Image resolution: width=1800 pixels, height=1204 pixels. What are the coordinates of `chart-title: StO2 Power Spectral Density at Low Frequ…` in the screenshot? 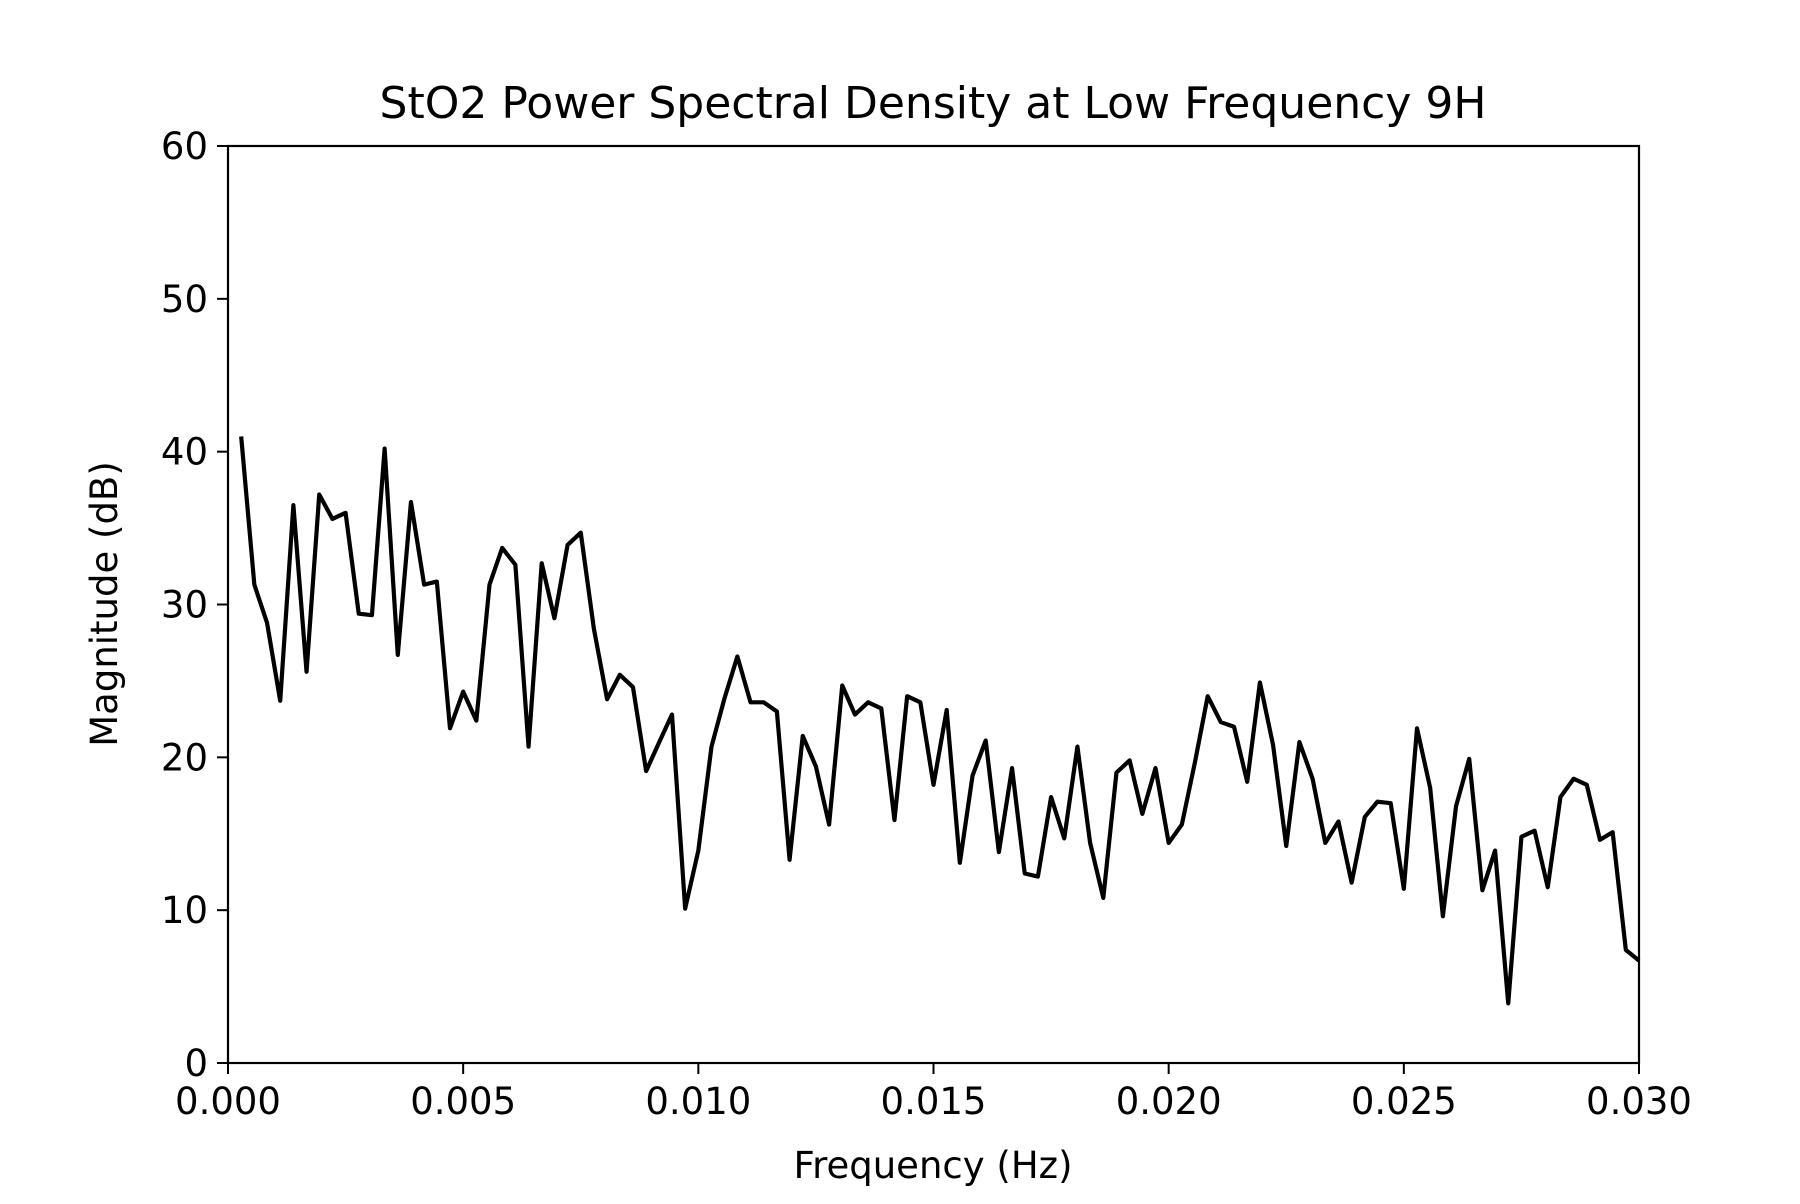 It's located at (933, 103).